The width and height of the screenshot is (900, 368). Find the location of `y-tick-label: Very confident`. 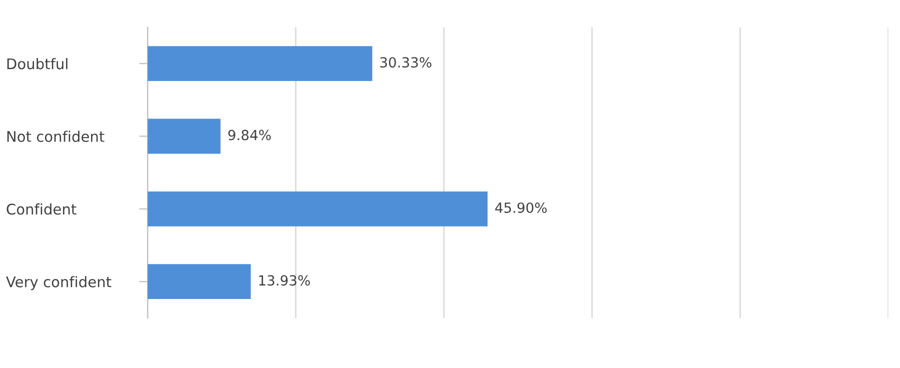

y-tick-label: Very confident is located at coordinates (59, 283).